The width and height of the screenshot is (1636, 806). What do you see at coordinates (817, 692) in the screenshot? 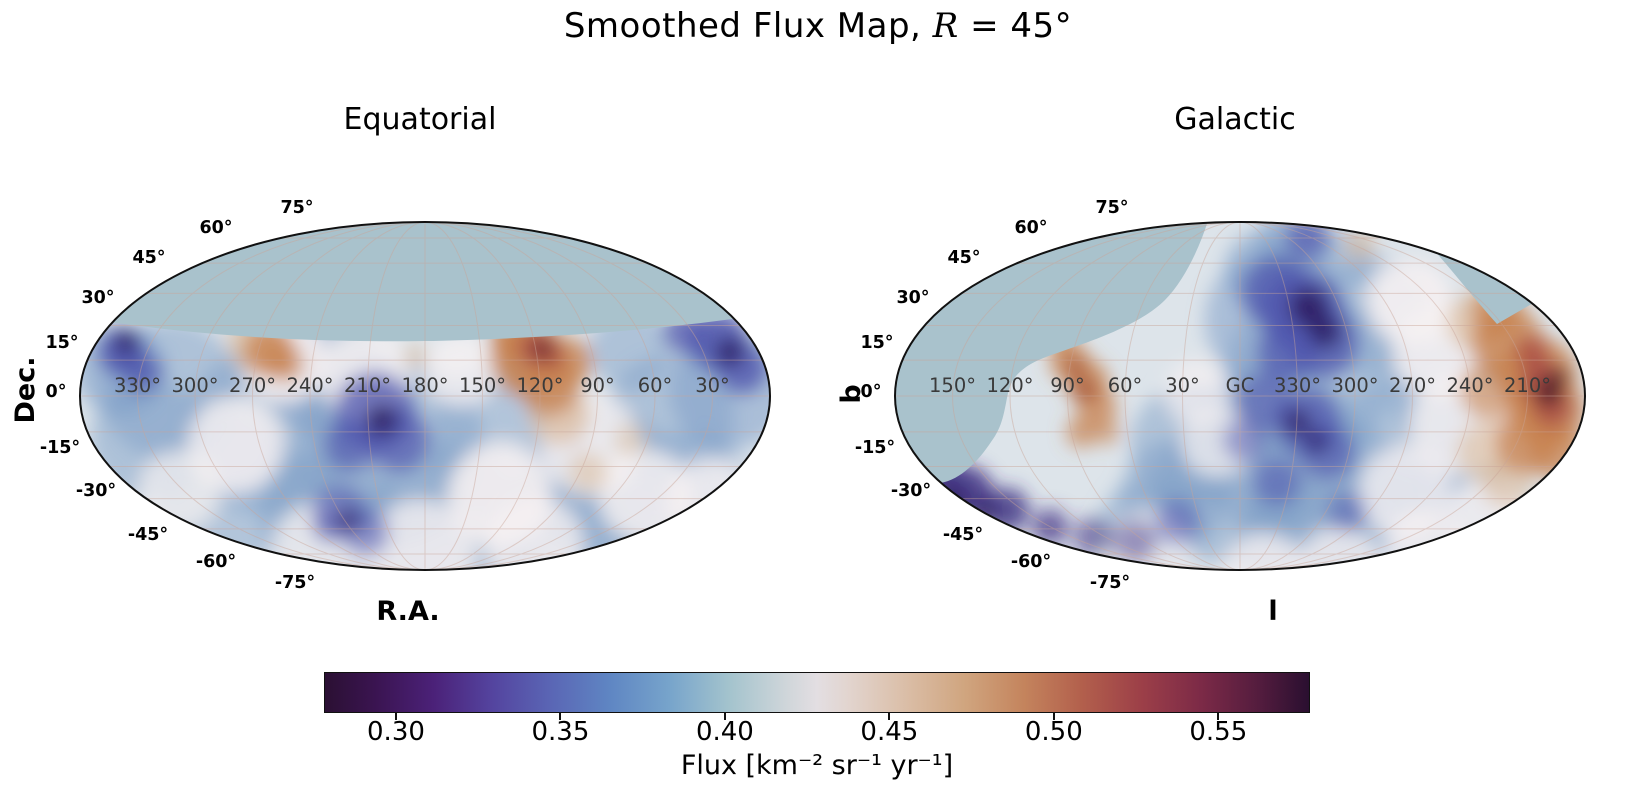
I see `colorbar` at bounding box center [817, 692].